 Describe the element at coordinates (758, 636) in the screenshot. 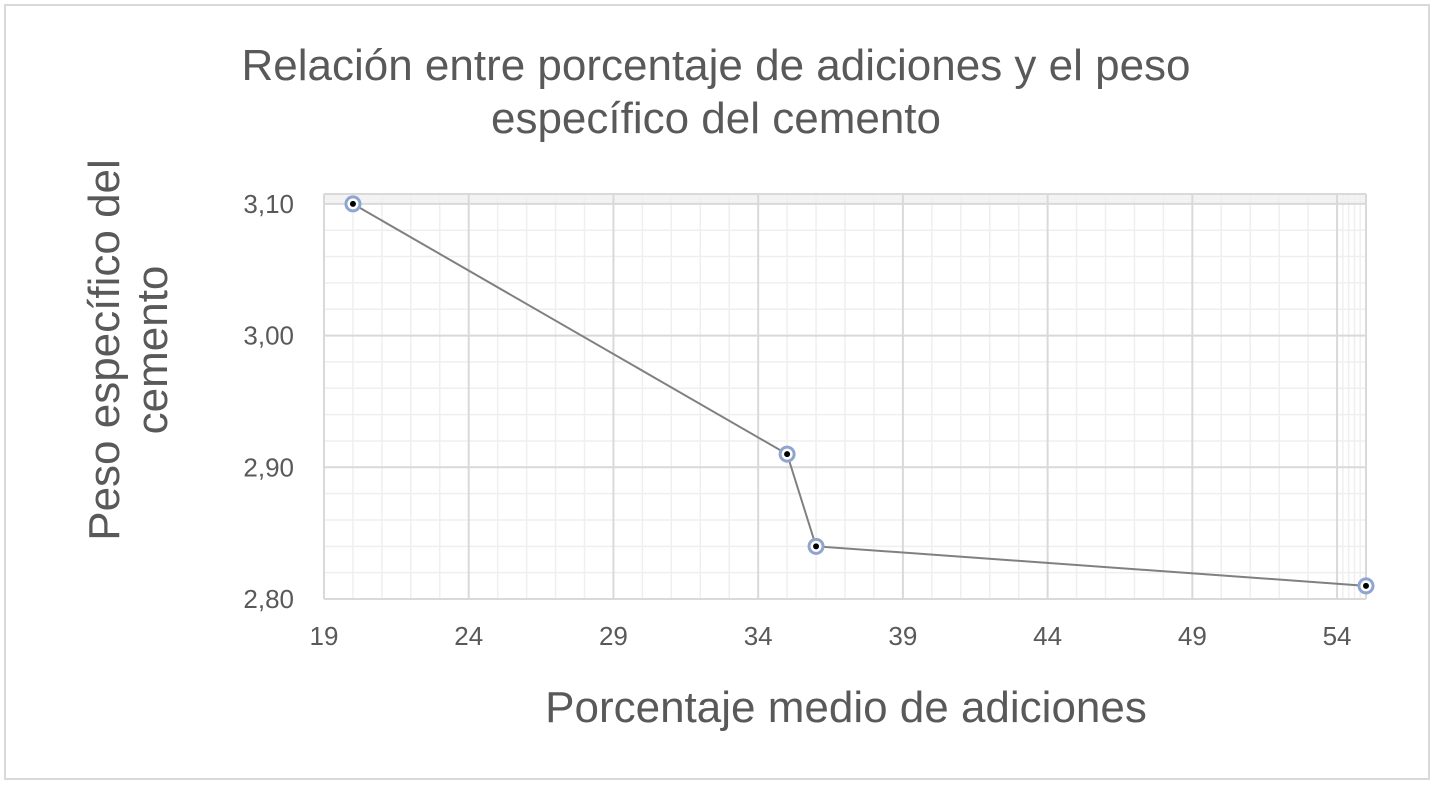

I see `x-tick-label: 34` at that location.